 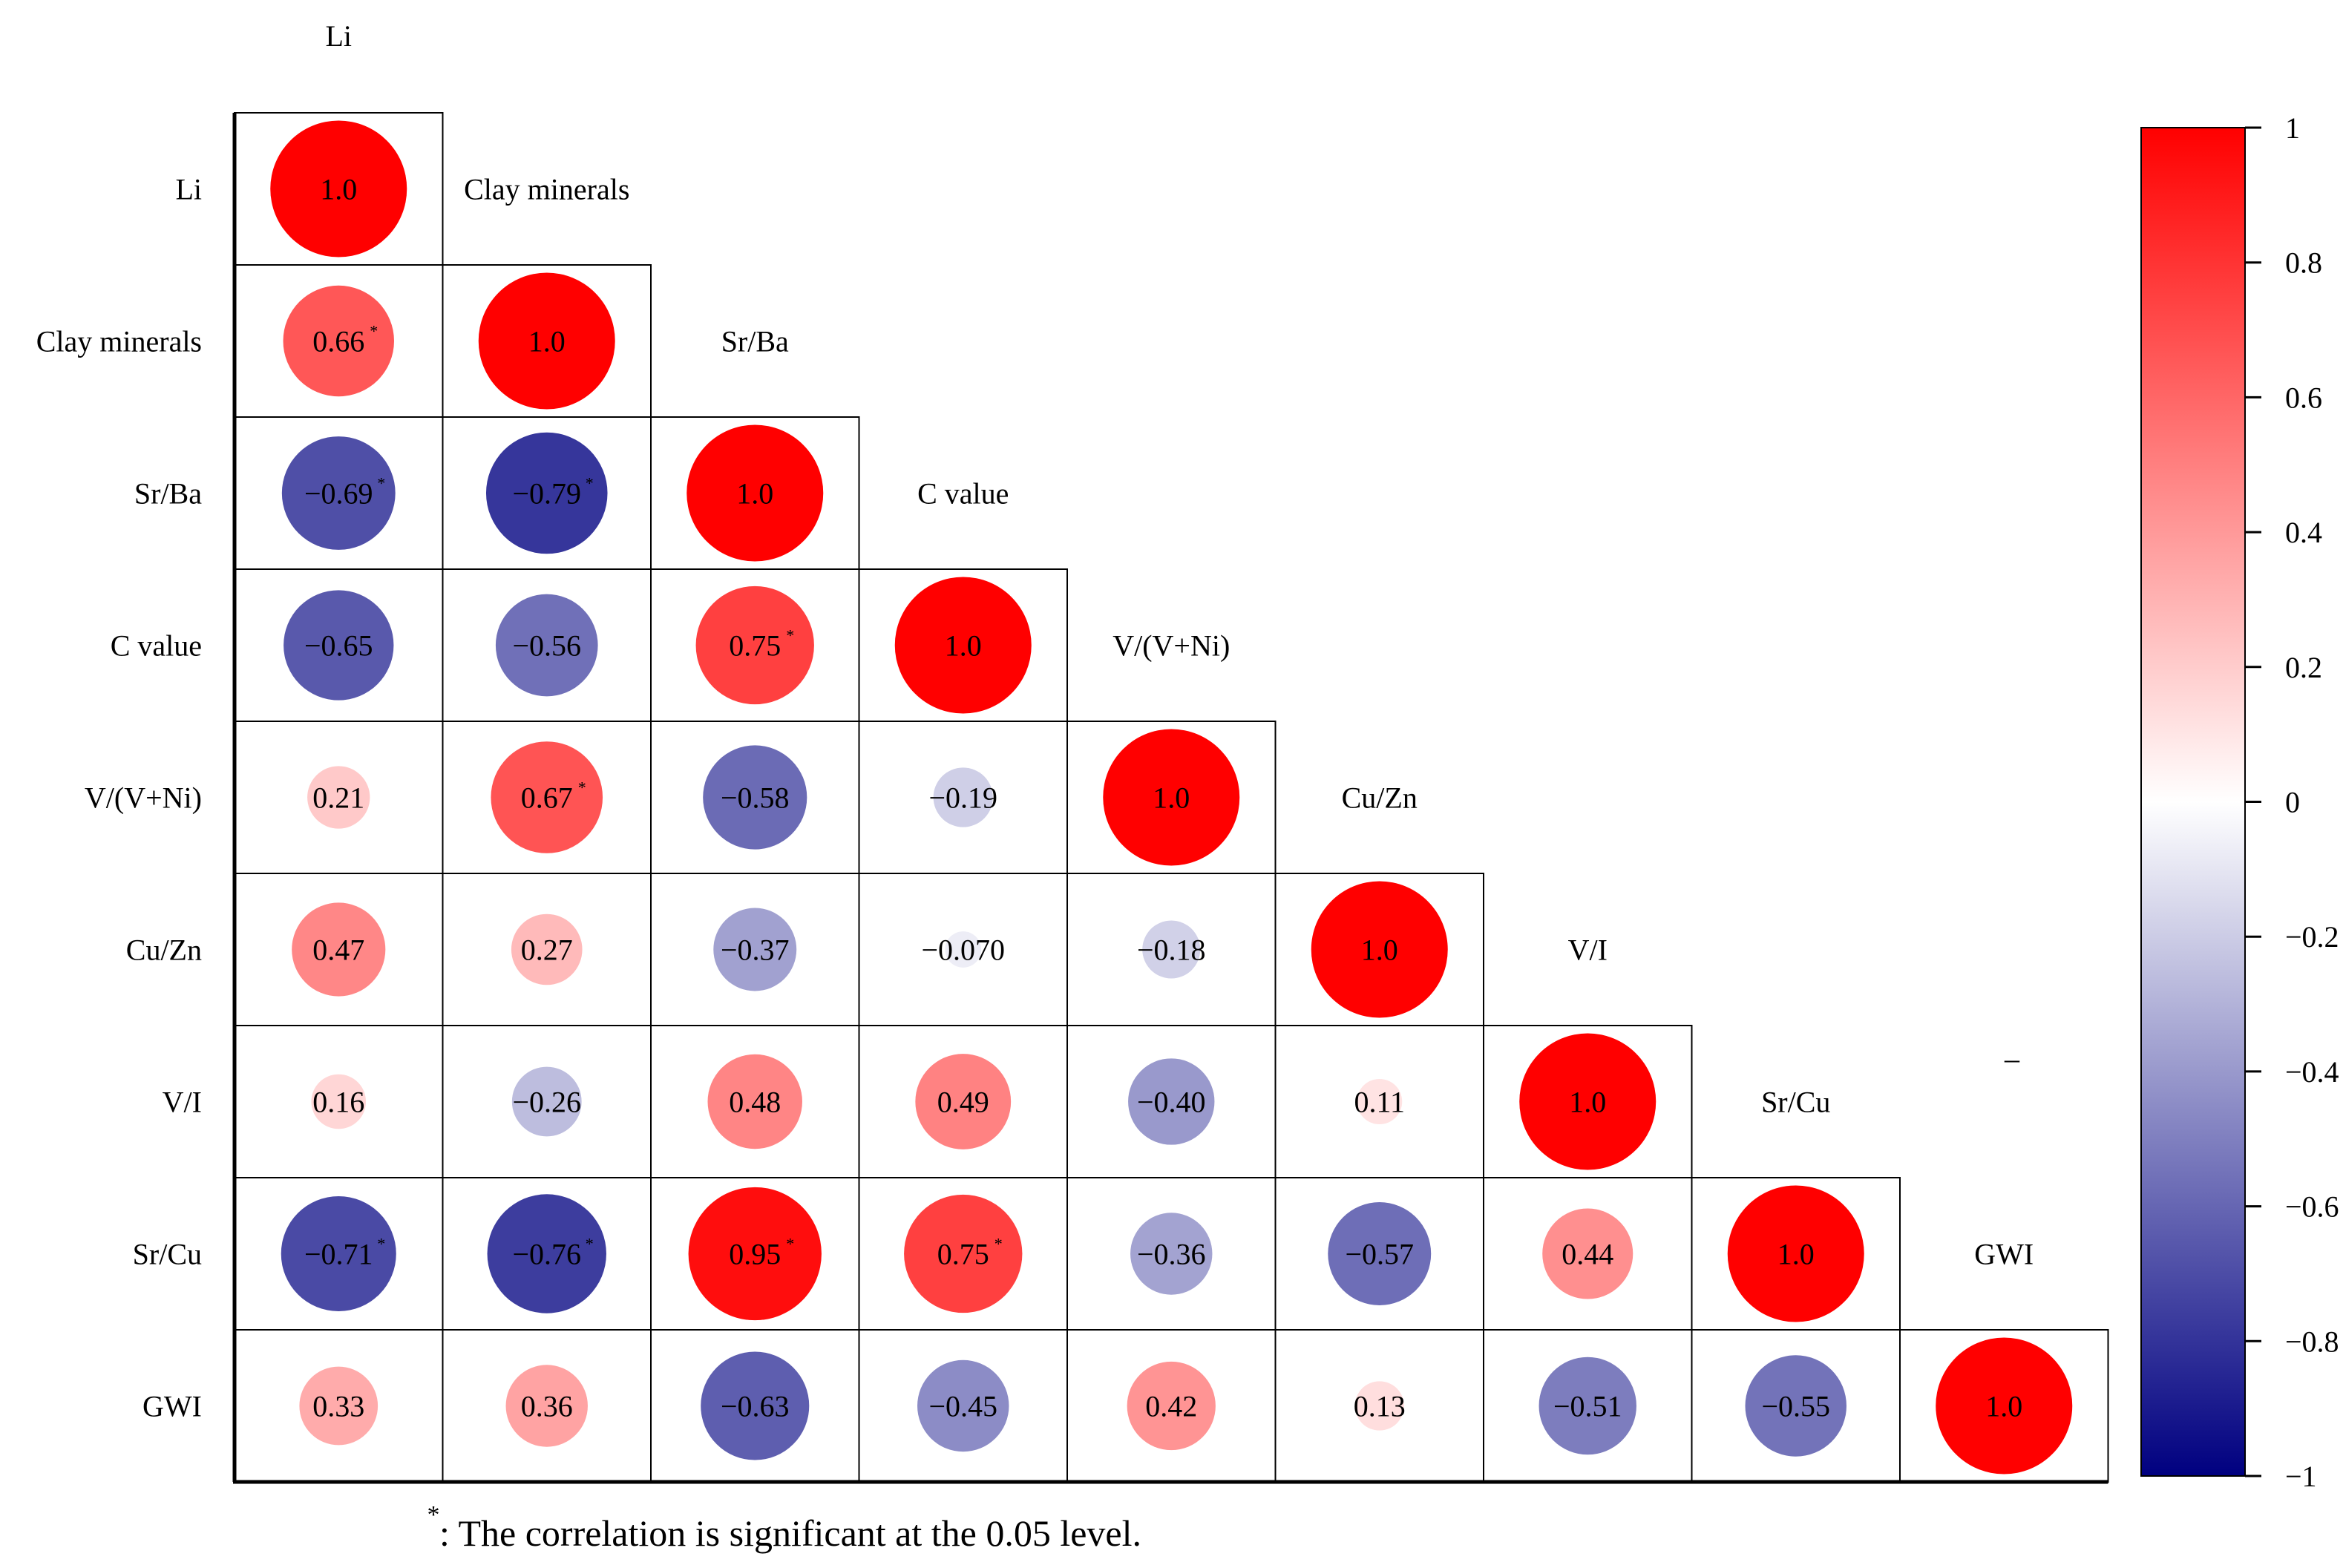 I want to click on colorbar-tick-label: −0.8, so click(x=2312, y=1341).